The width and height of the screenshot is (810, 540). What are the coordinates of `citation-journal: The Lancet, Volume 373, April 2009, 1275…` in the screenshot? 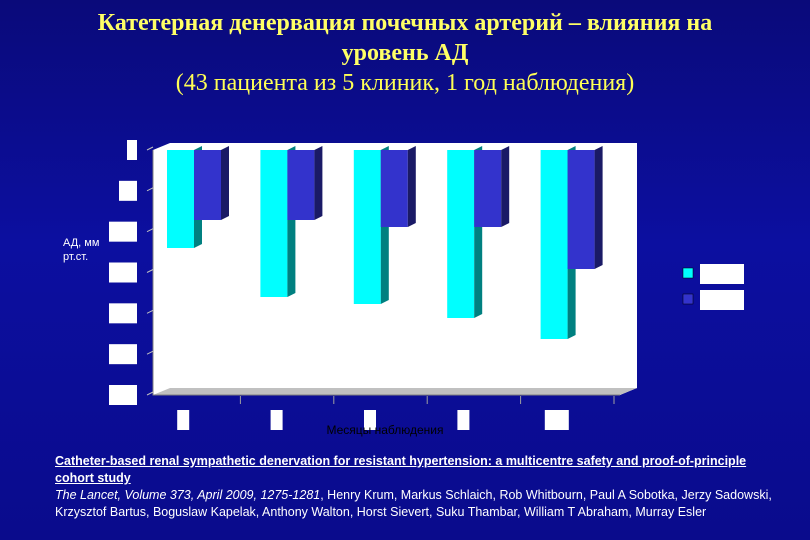 It's located at (188, 495).